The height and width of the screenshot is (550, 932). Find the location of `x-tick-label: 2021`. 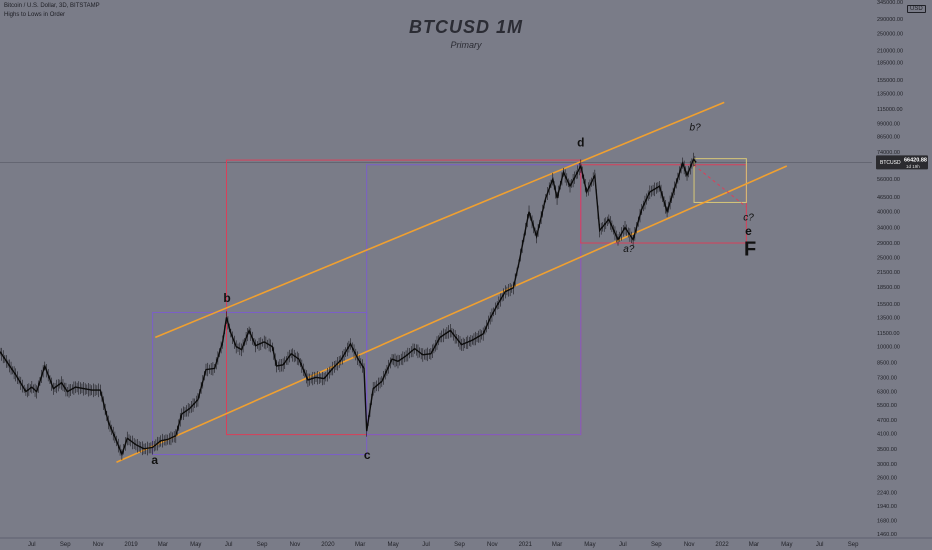

x-tick-label: 2021 is located at coordinates (526, 545).